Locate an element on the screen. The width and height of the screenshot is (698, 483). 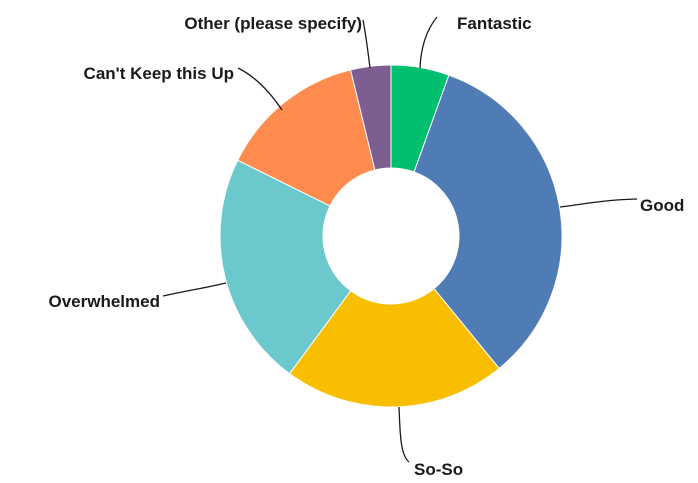
label-so-so: So-So is located at coordinates (438, 469).